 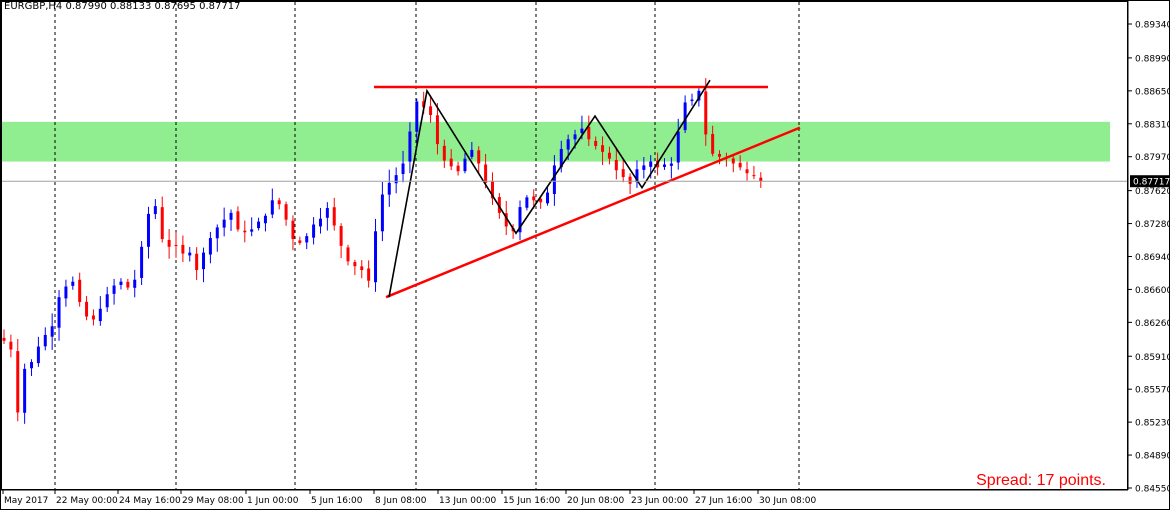 What do you see at coordinates (273, 501) in the screenshot?
I see `time-tick-label: 1 Jun 00:00` at bounding box center [273, 501].